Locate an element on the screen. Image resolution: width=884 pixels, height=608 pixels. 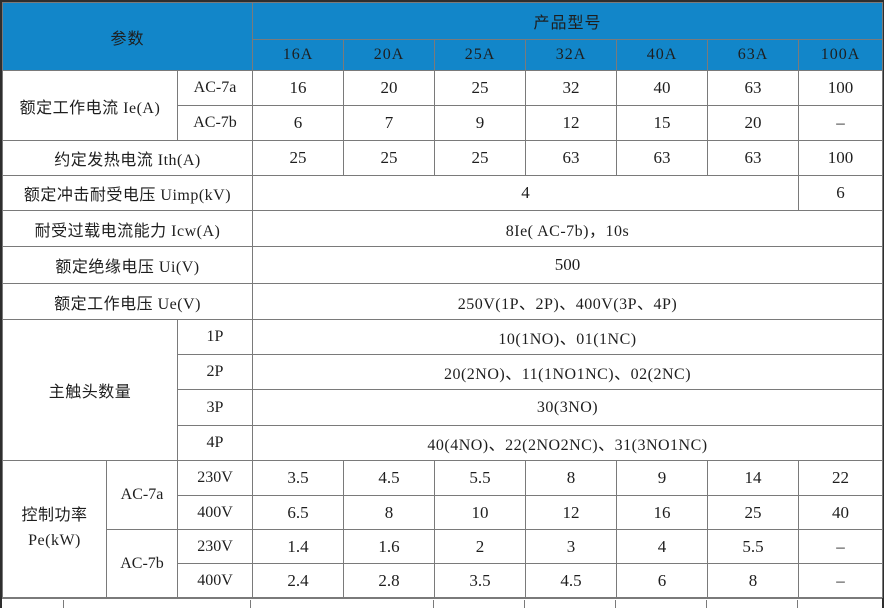
model-col-32a: 32A is located at coordinates (571, 55).